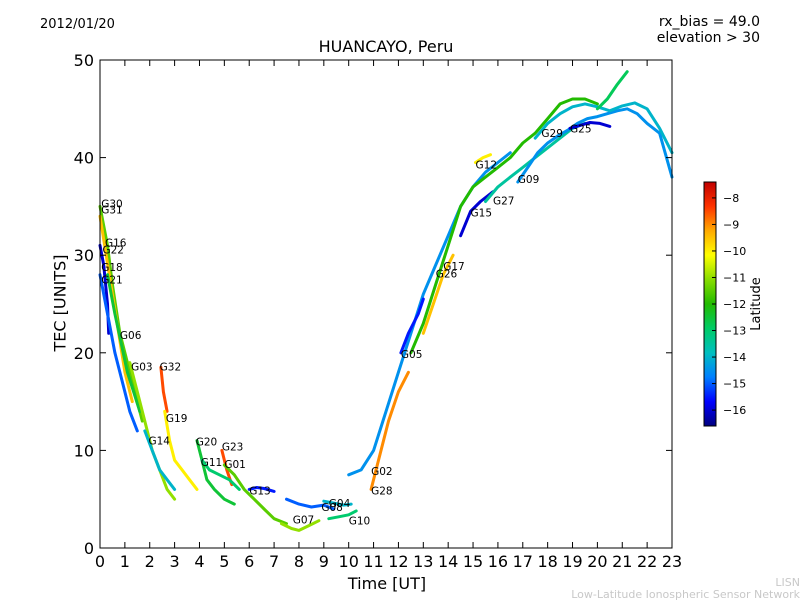 The width and height of the screenshot is (800, 601). Describe the element at coordinates (386, 46) in the screenshot. I see `chart-title: HUANCAYO, Peru` at that location.